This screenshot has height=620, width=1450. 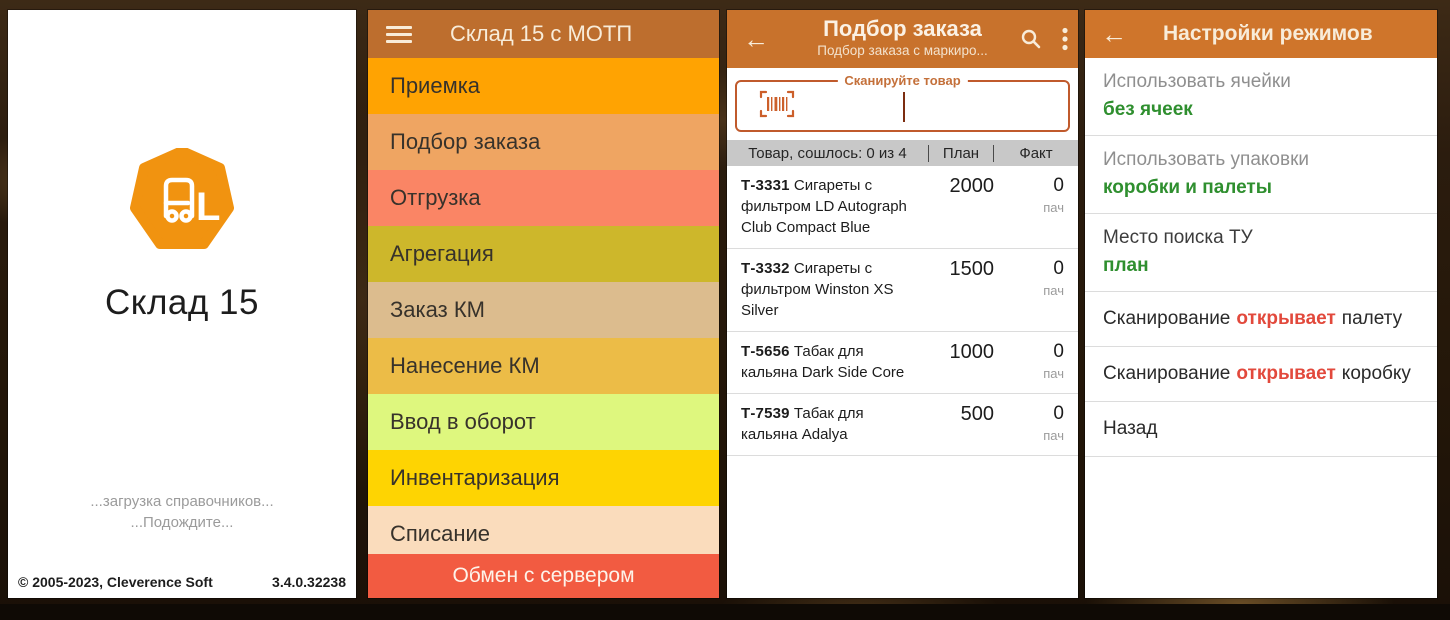 I want to click on menu-item-label: Нанесение КМ, so click(x=465, y=365).